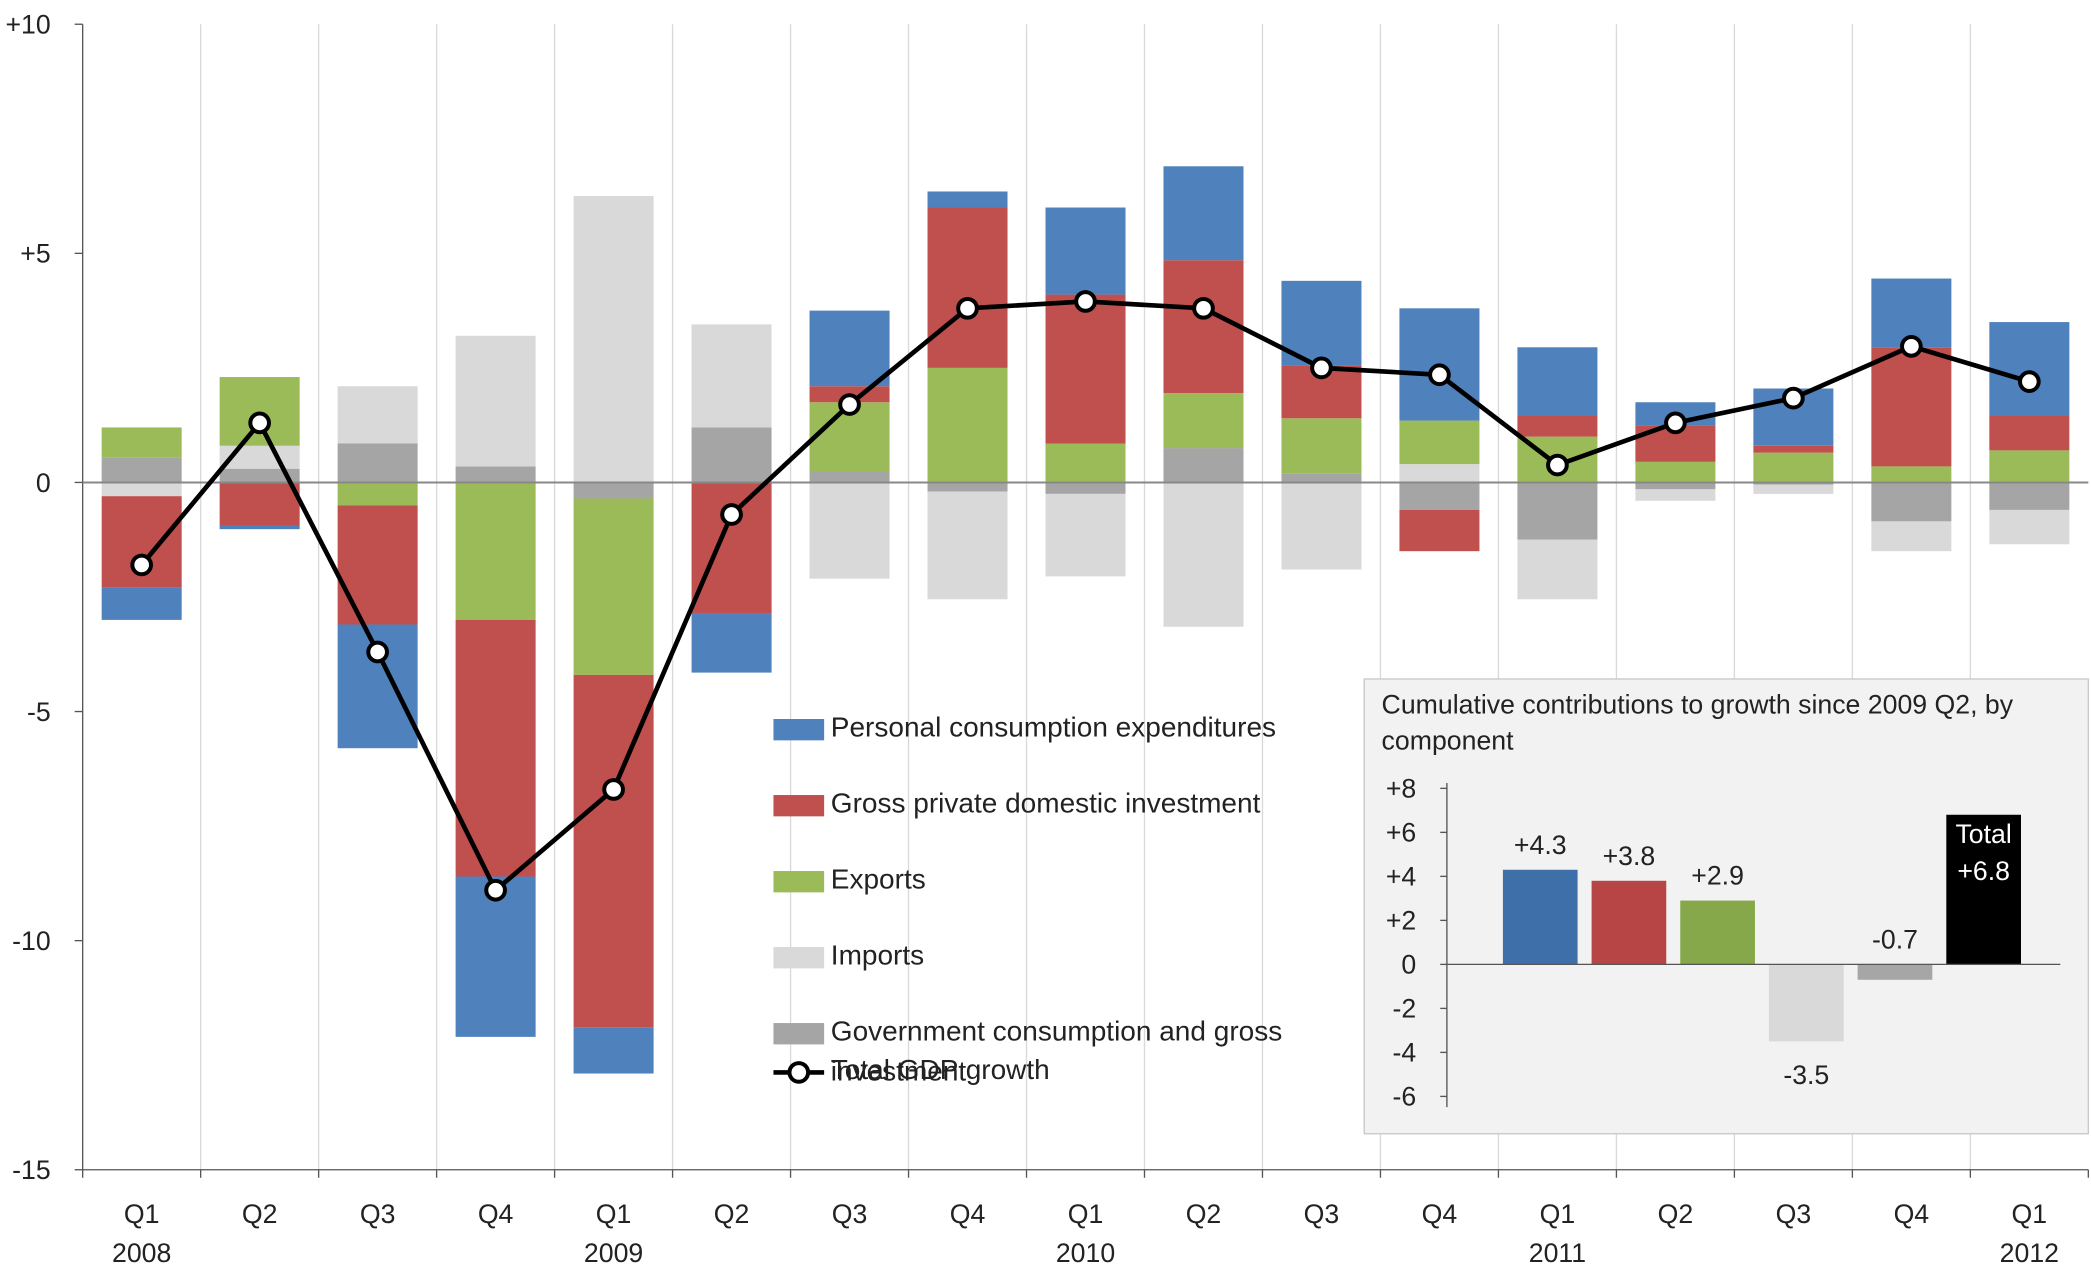 The height and width of the screenshot is (1279, 2091). What do you see at coordinates (35, 254) in the screenshot?
I see `y-tick-label: +5` at bounding box center [35, 254].